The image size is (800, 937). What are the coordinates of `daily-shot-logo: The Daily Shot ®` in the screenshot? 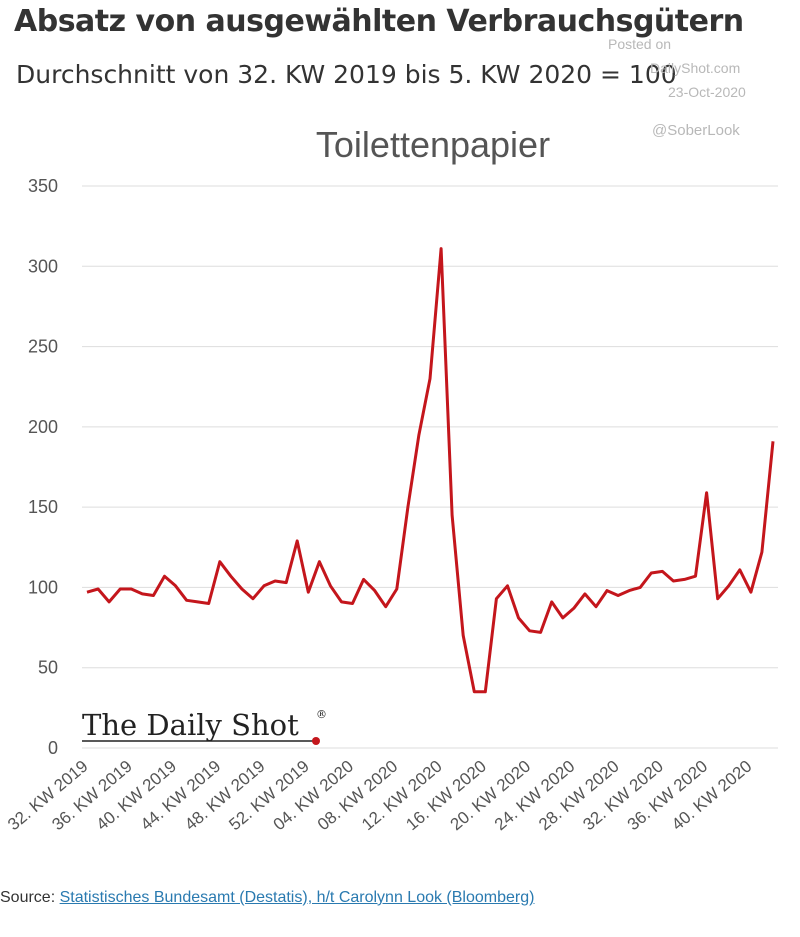 It's located at (204, 726).